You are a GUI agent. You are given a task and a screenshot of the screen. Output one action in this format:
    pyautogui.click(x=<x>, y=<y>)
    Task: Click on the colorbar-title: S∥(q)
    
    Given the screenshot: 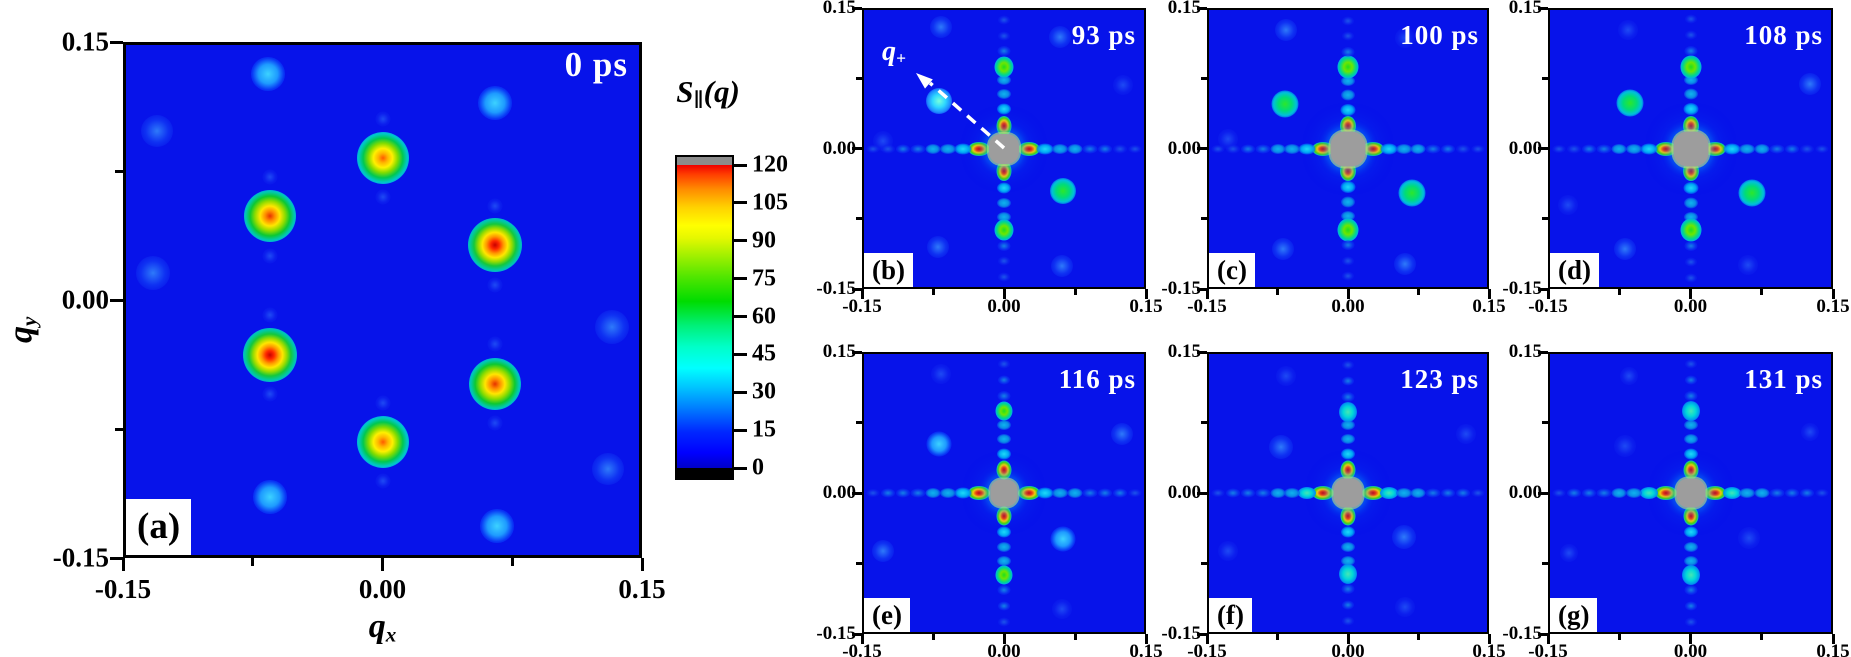 What is the action you would take?
    pyautogui.click(x=708, y=92)
    